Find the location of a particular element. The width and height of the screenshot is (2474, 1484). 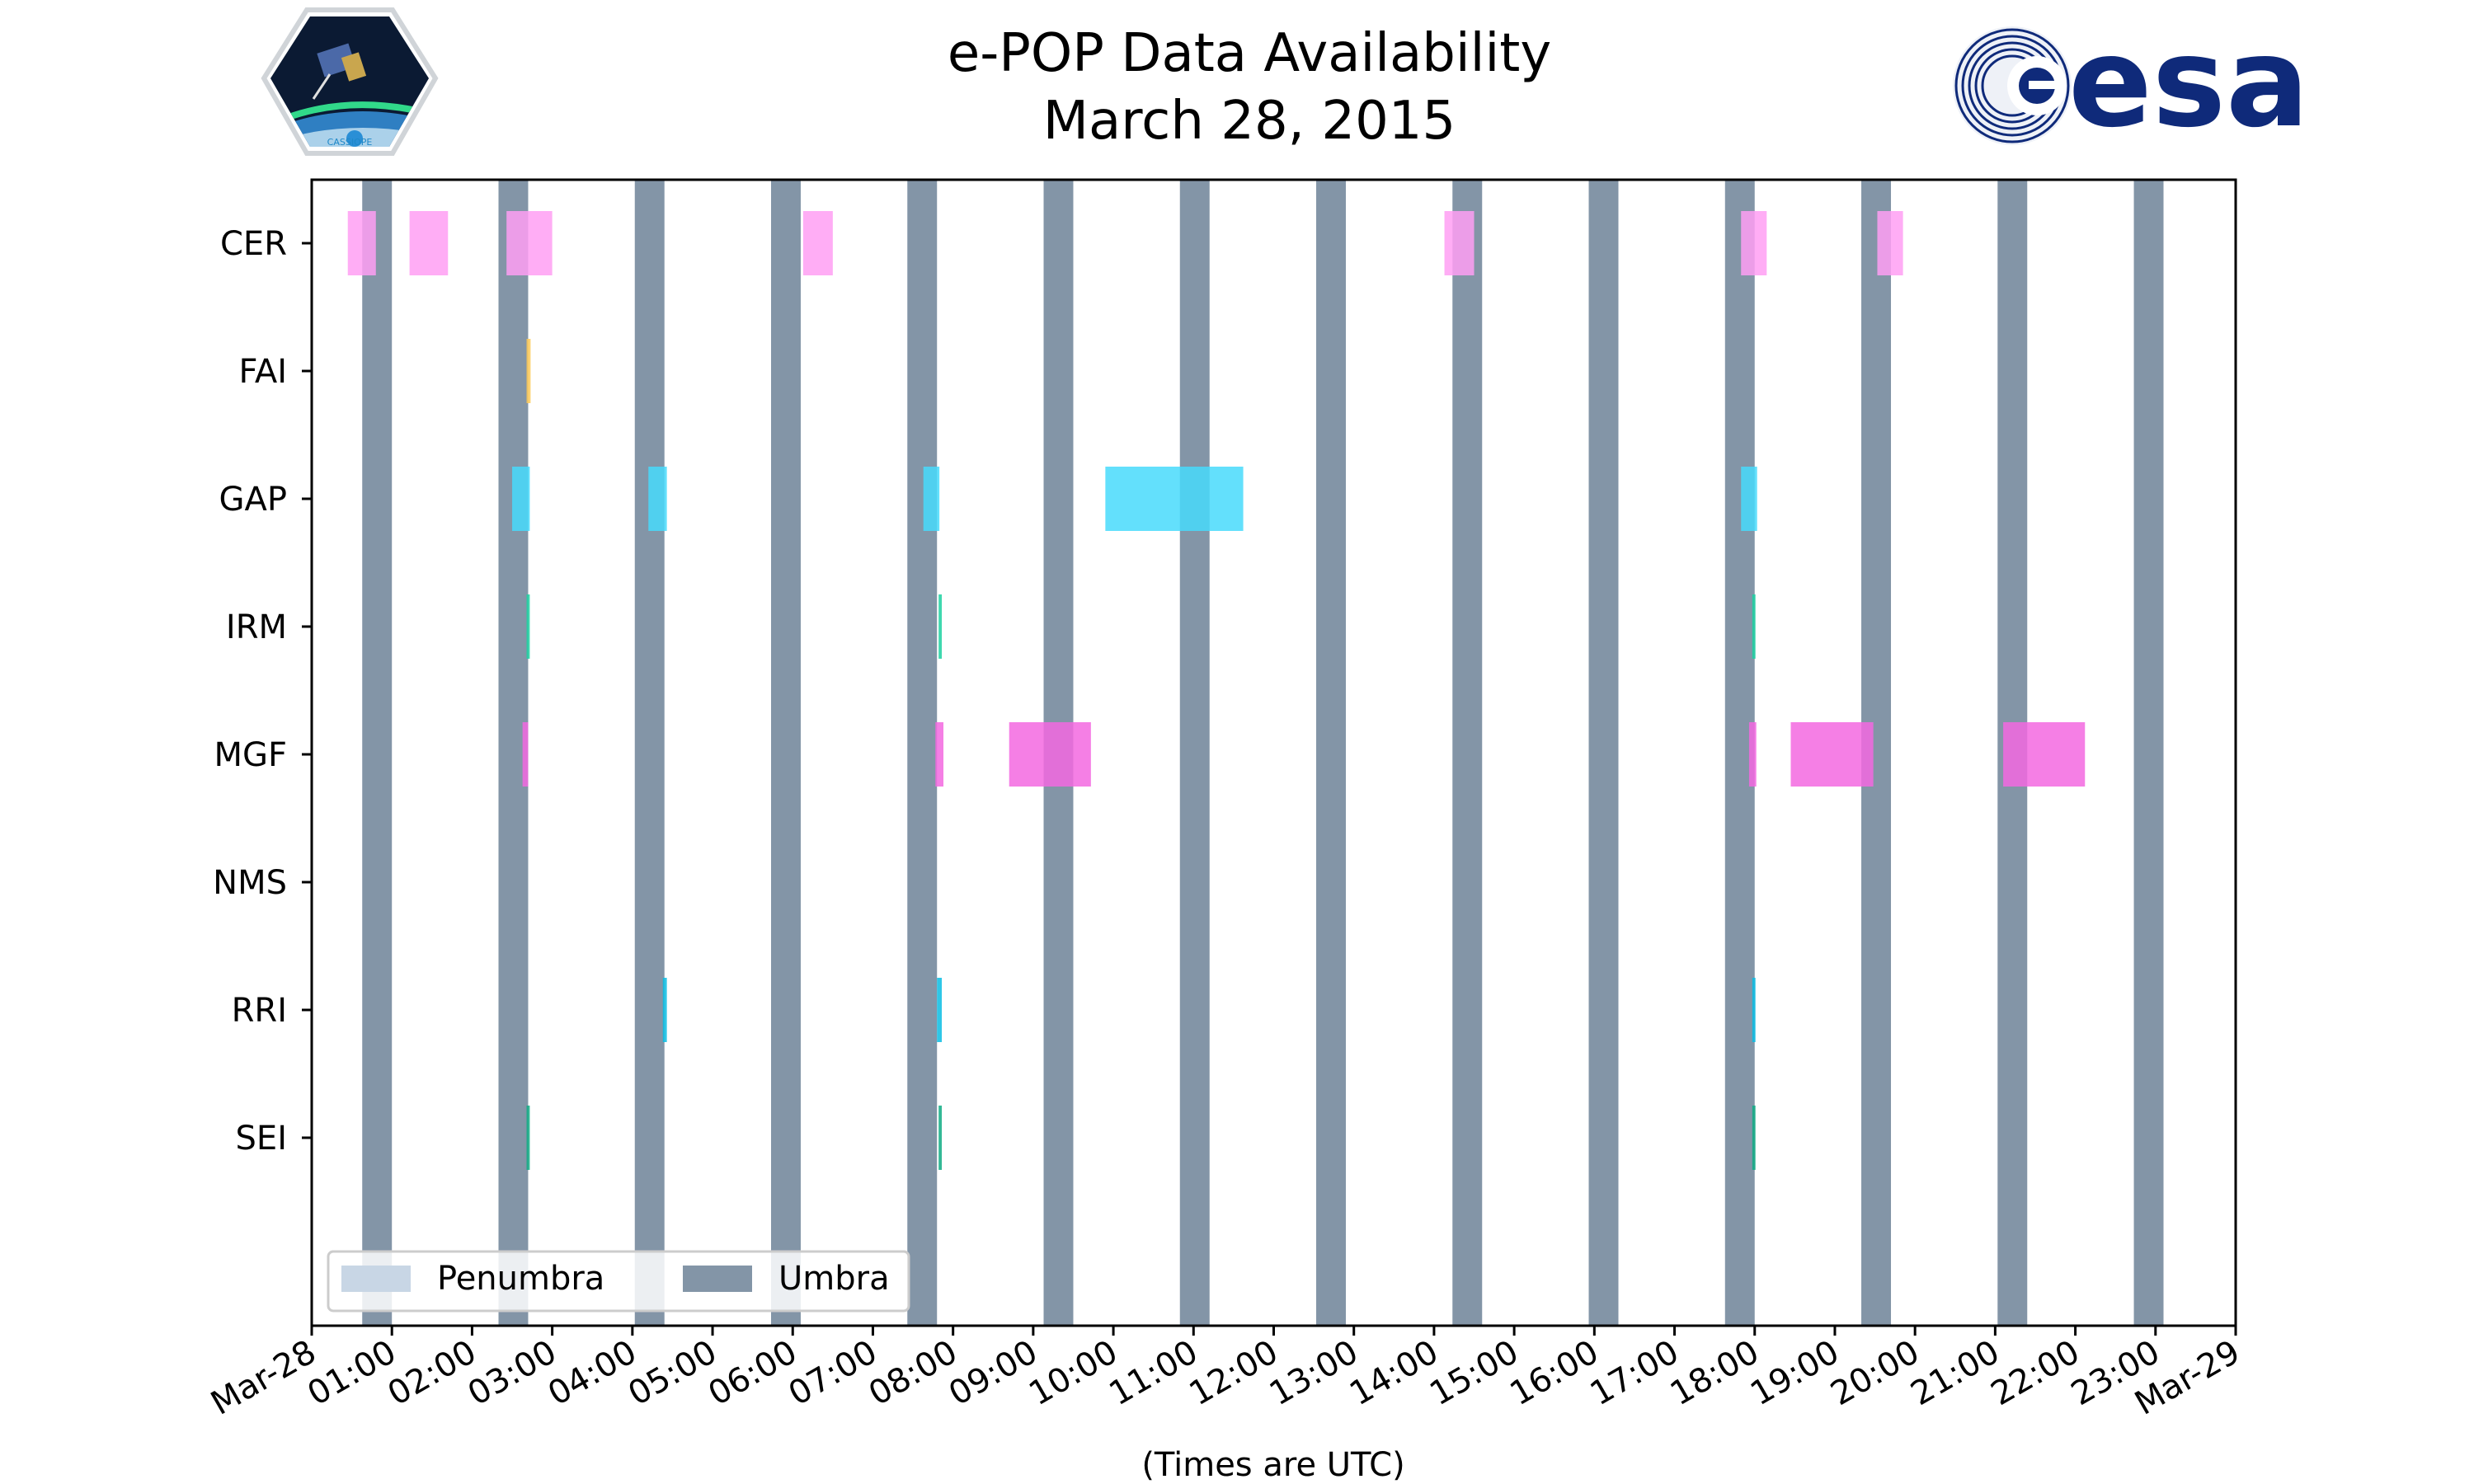

legend-penumbra-label: Penumbra is located at coordinates (520, 1279).